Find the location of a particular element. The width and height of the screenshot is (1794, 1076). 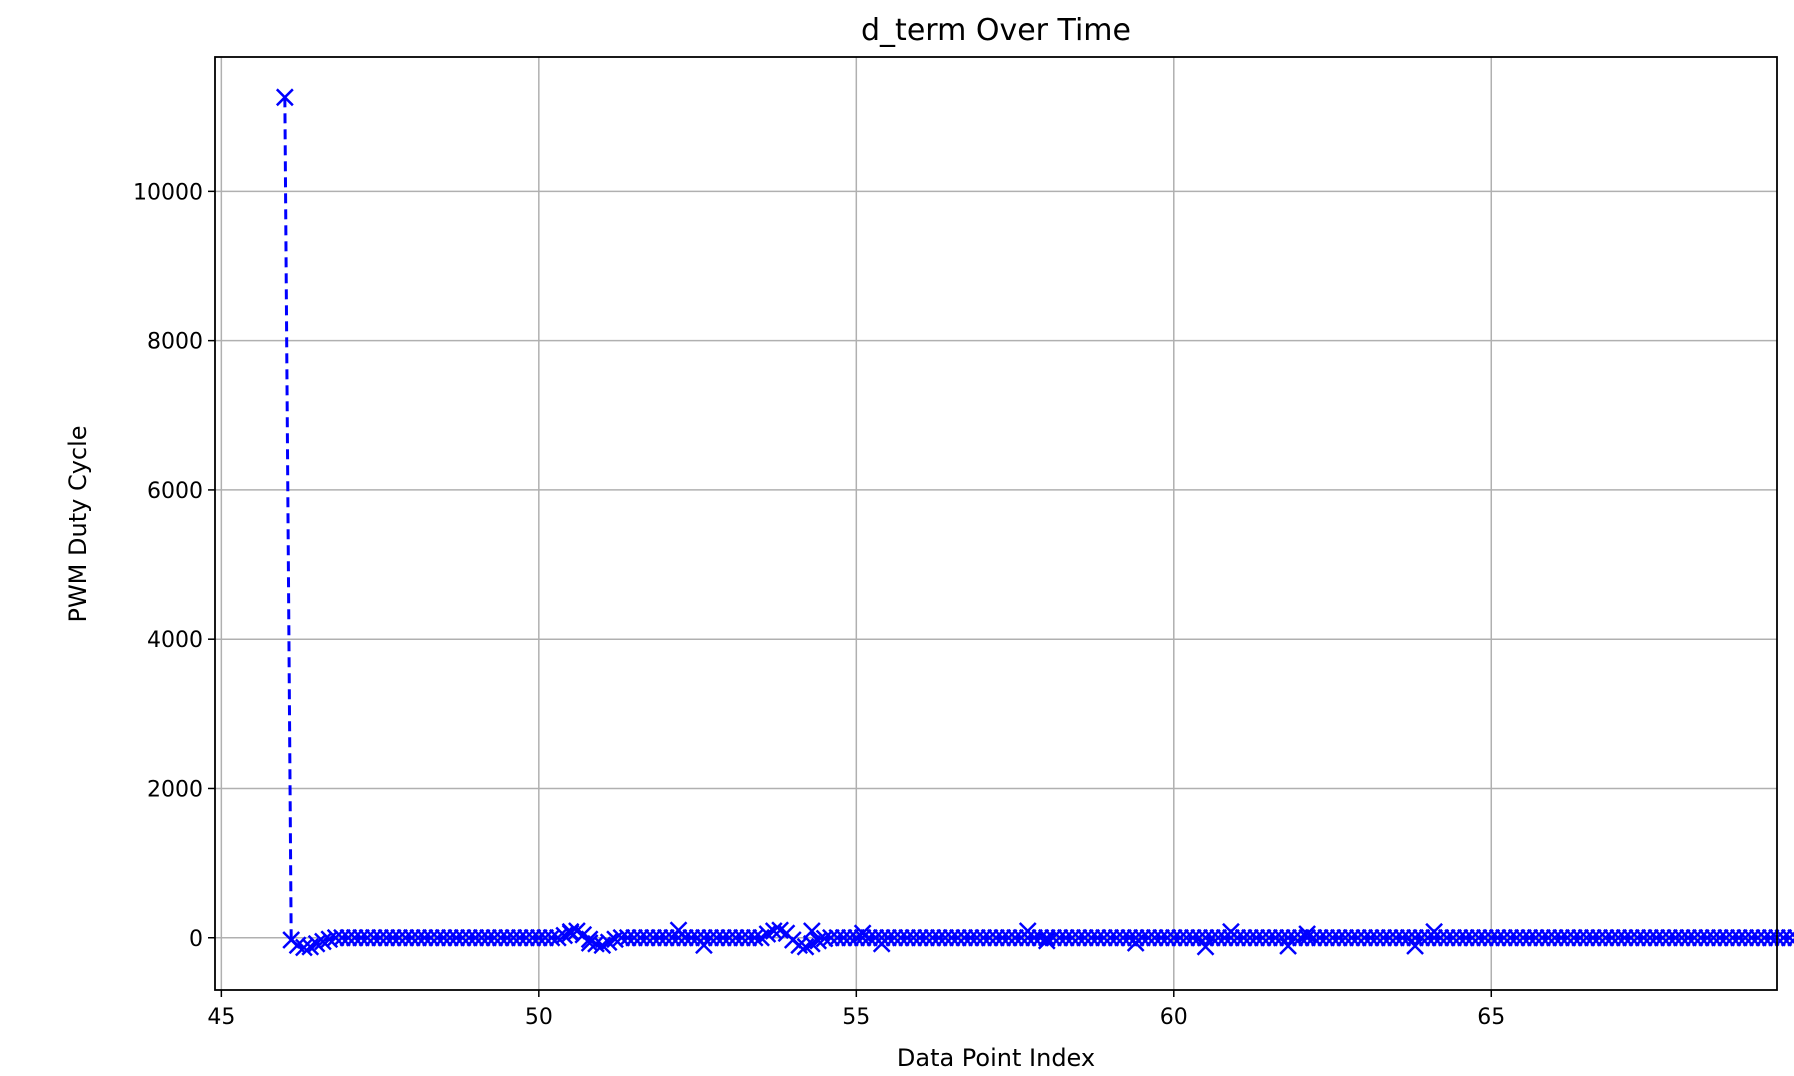

x-tick-label: 65 is located at coordinates (1491, 1017).